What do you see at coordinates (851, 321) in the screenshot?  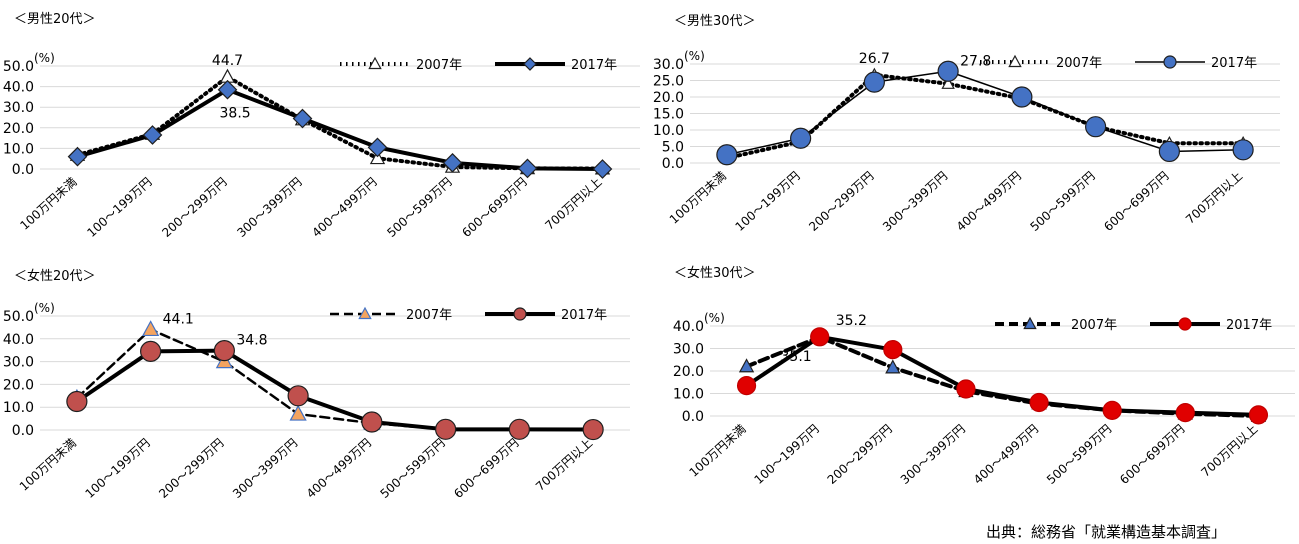 I see `data-label: 35.2` at bounding box center [851, 321].